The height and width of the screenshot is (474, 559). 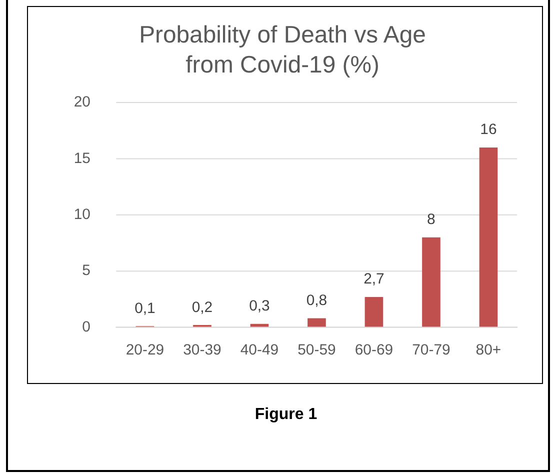 What do you see at coordinates (282, 49) in the screenshot?
I see `chart-title: Probability of Death vs Age from Covid-19 (%)` at bounding box center [282, 49].